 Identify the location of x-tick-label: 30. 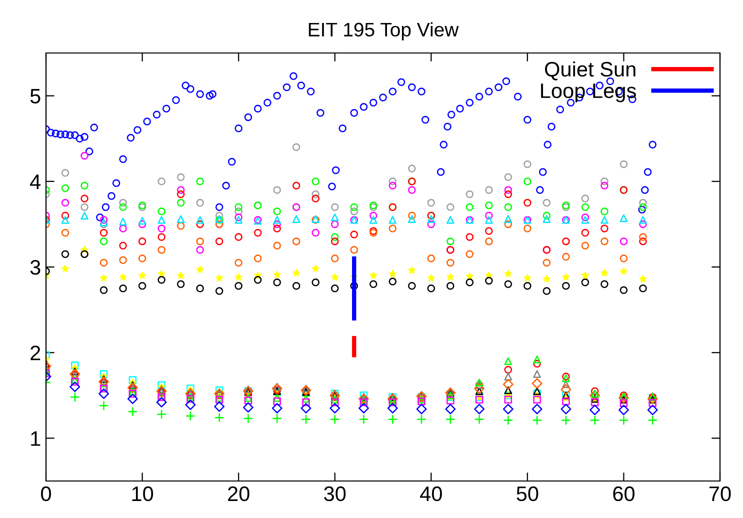
(335, 494).